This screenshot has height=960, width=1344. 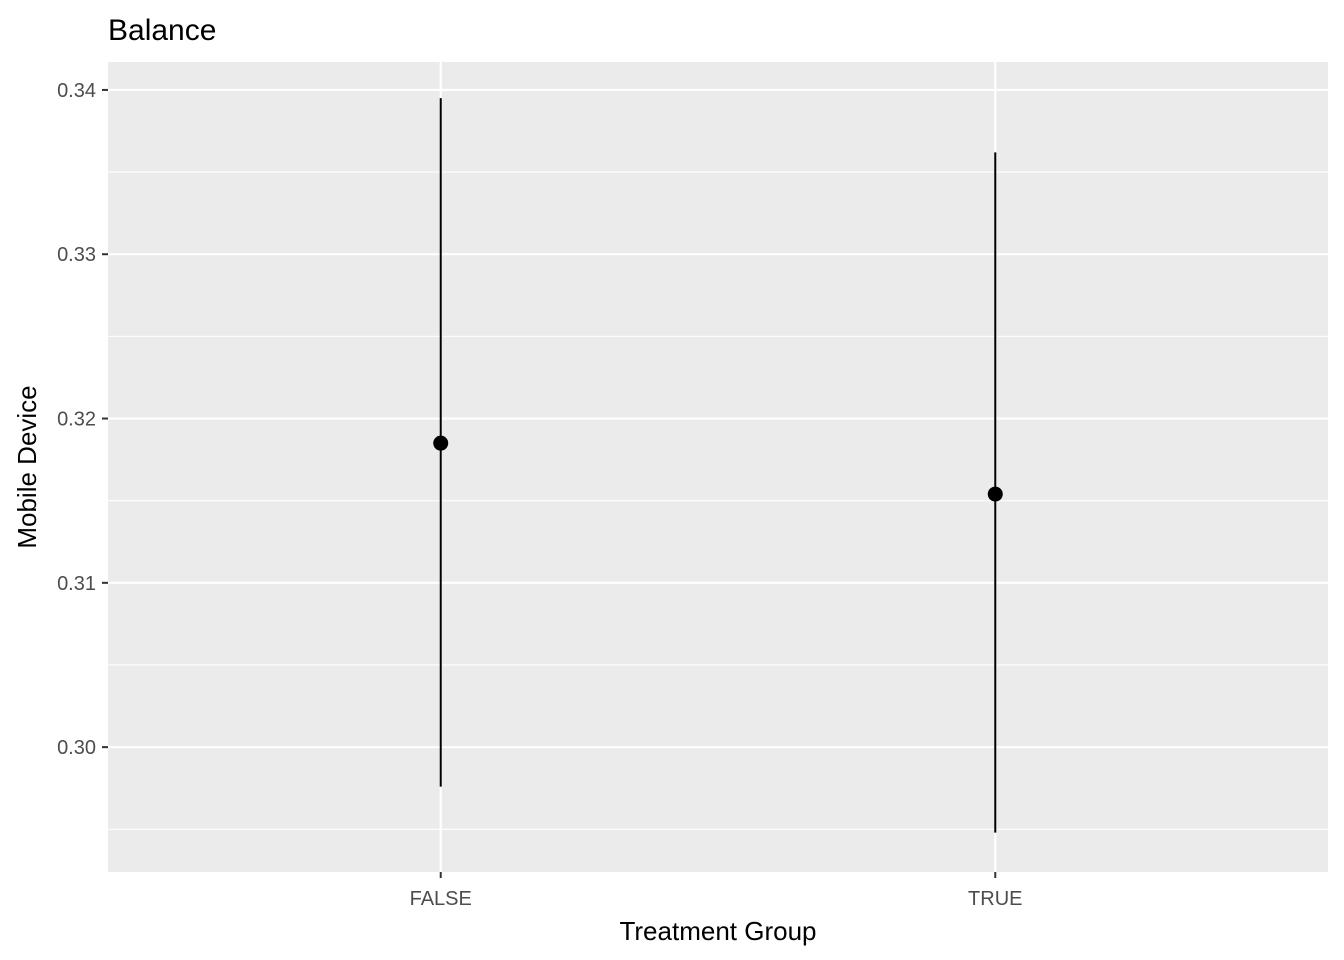 What do you see at coordinates (716, 891) in the screenshot?
I see `x-axis: FALSE TRUE` at bounding box center [716, 891].